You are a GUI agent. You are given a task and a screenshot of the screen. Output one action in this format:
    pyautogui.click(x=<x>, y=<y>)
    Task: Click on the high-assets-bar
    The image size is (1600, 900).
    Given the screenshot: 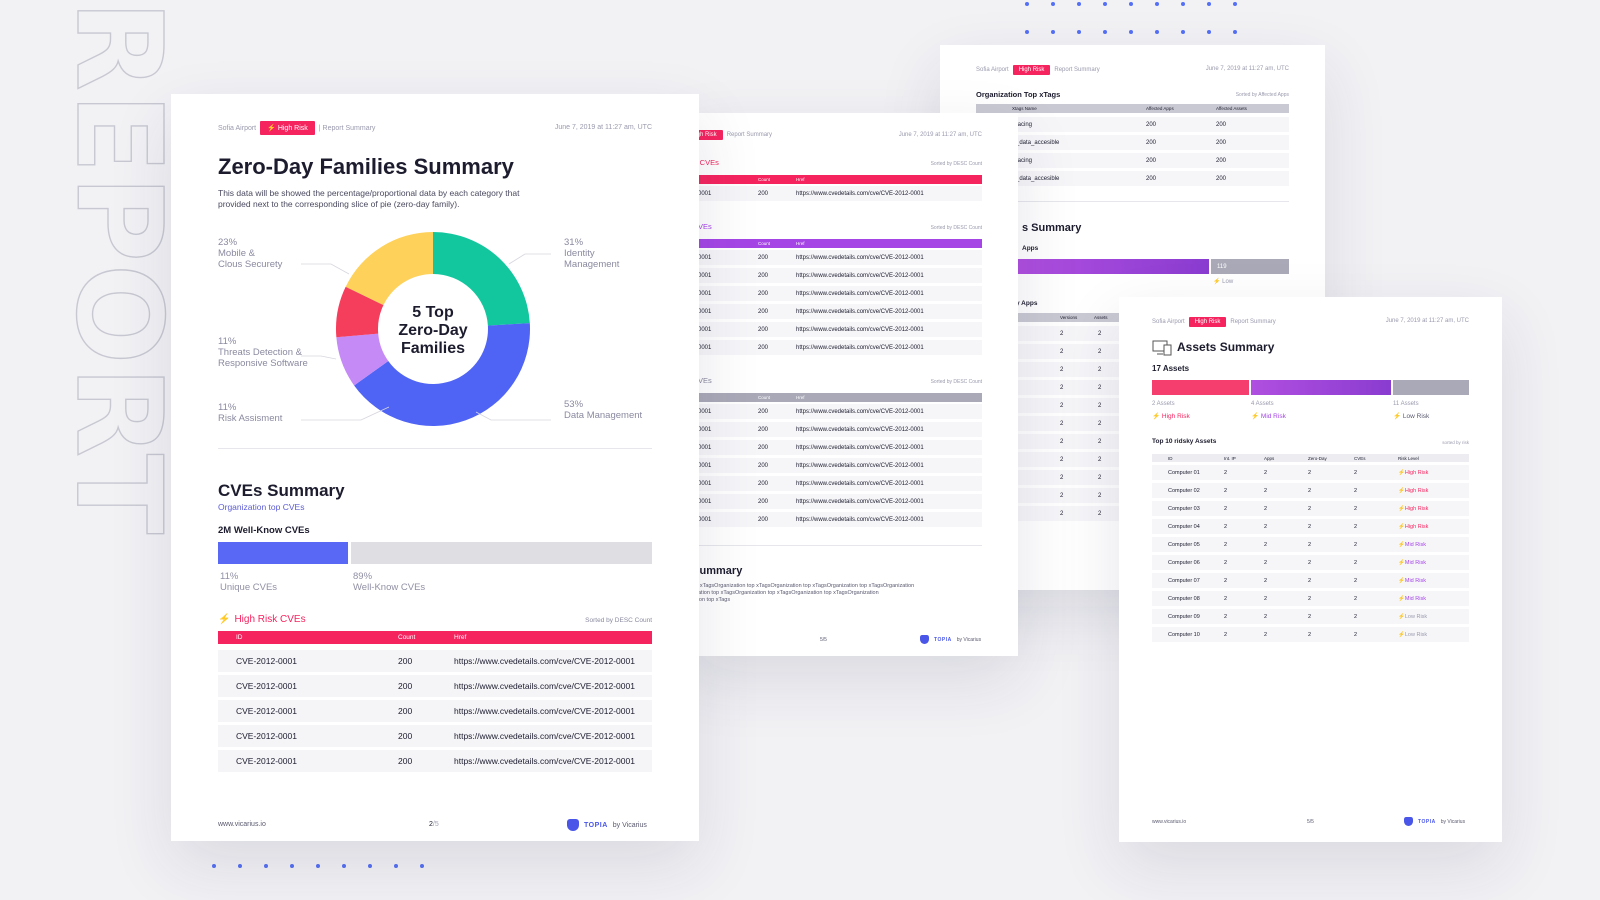 What is the action you would take?
    pyautogui.click(x=1200, y=387)
    